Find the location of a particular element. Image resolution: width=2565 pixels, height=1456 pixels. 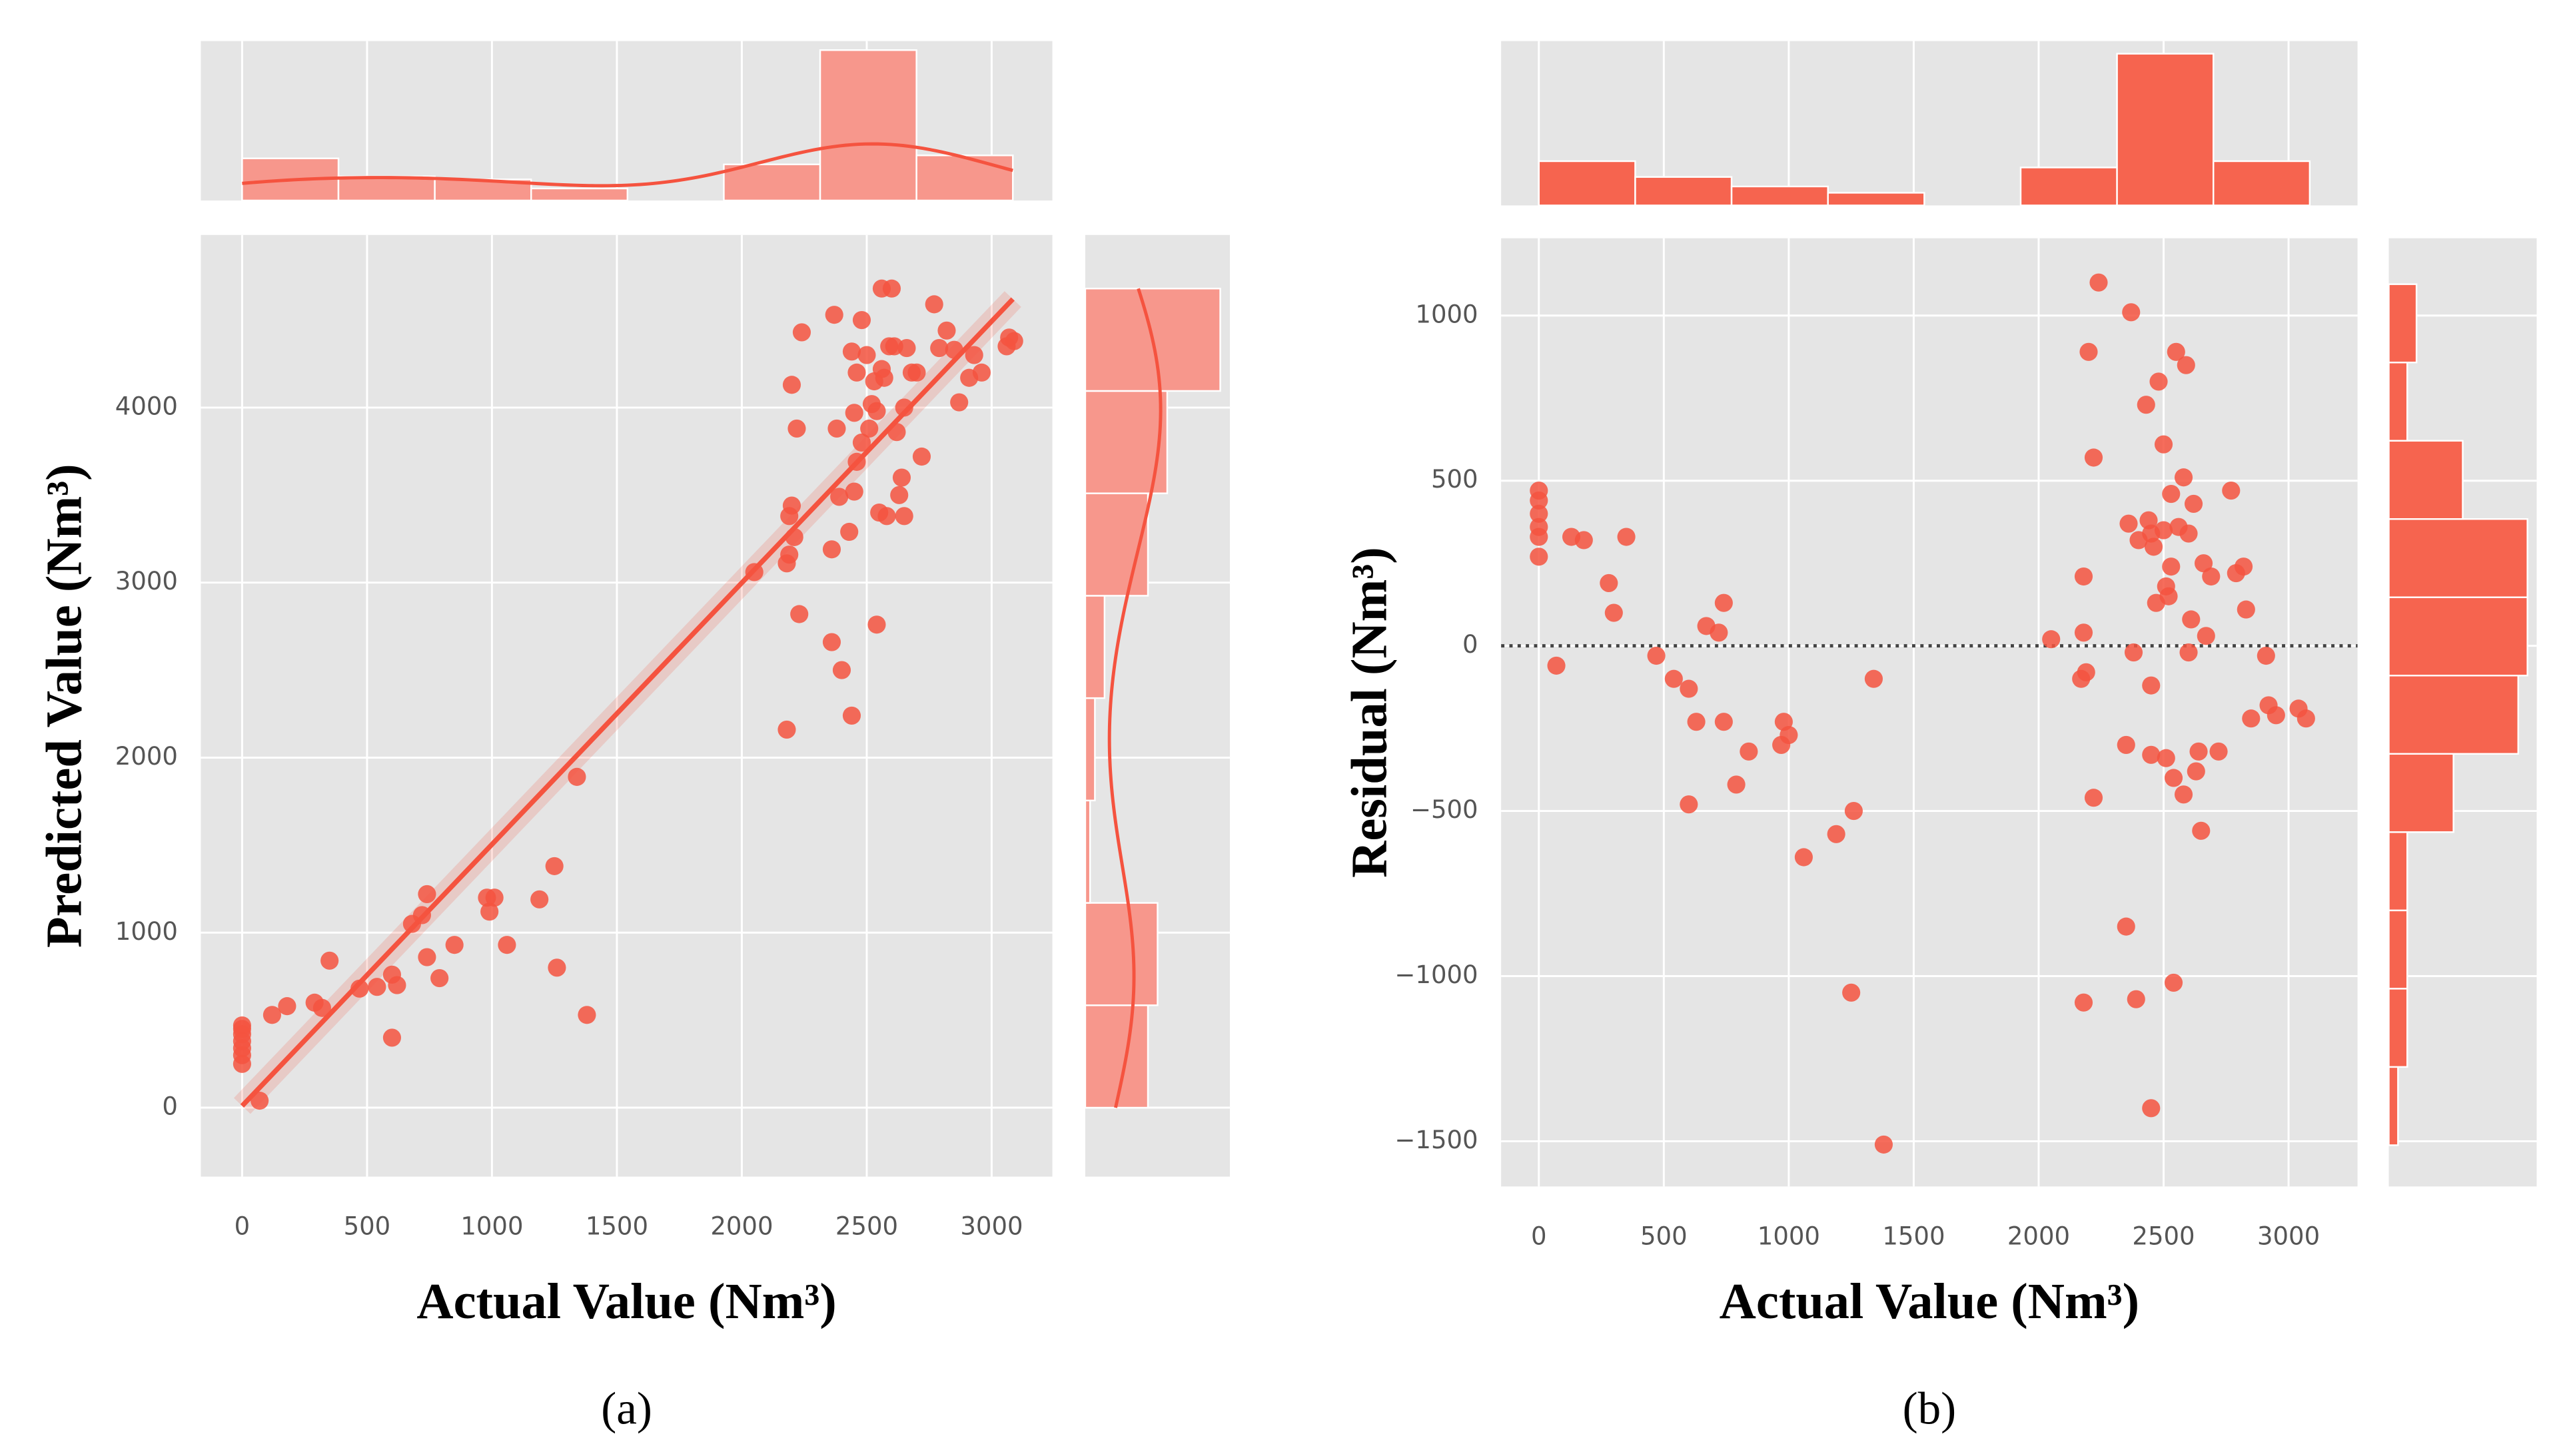

x-tick-label: 1000 is located at coordinates (491, 1226).